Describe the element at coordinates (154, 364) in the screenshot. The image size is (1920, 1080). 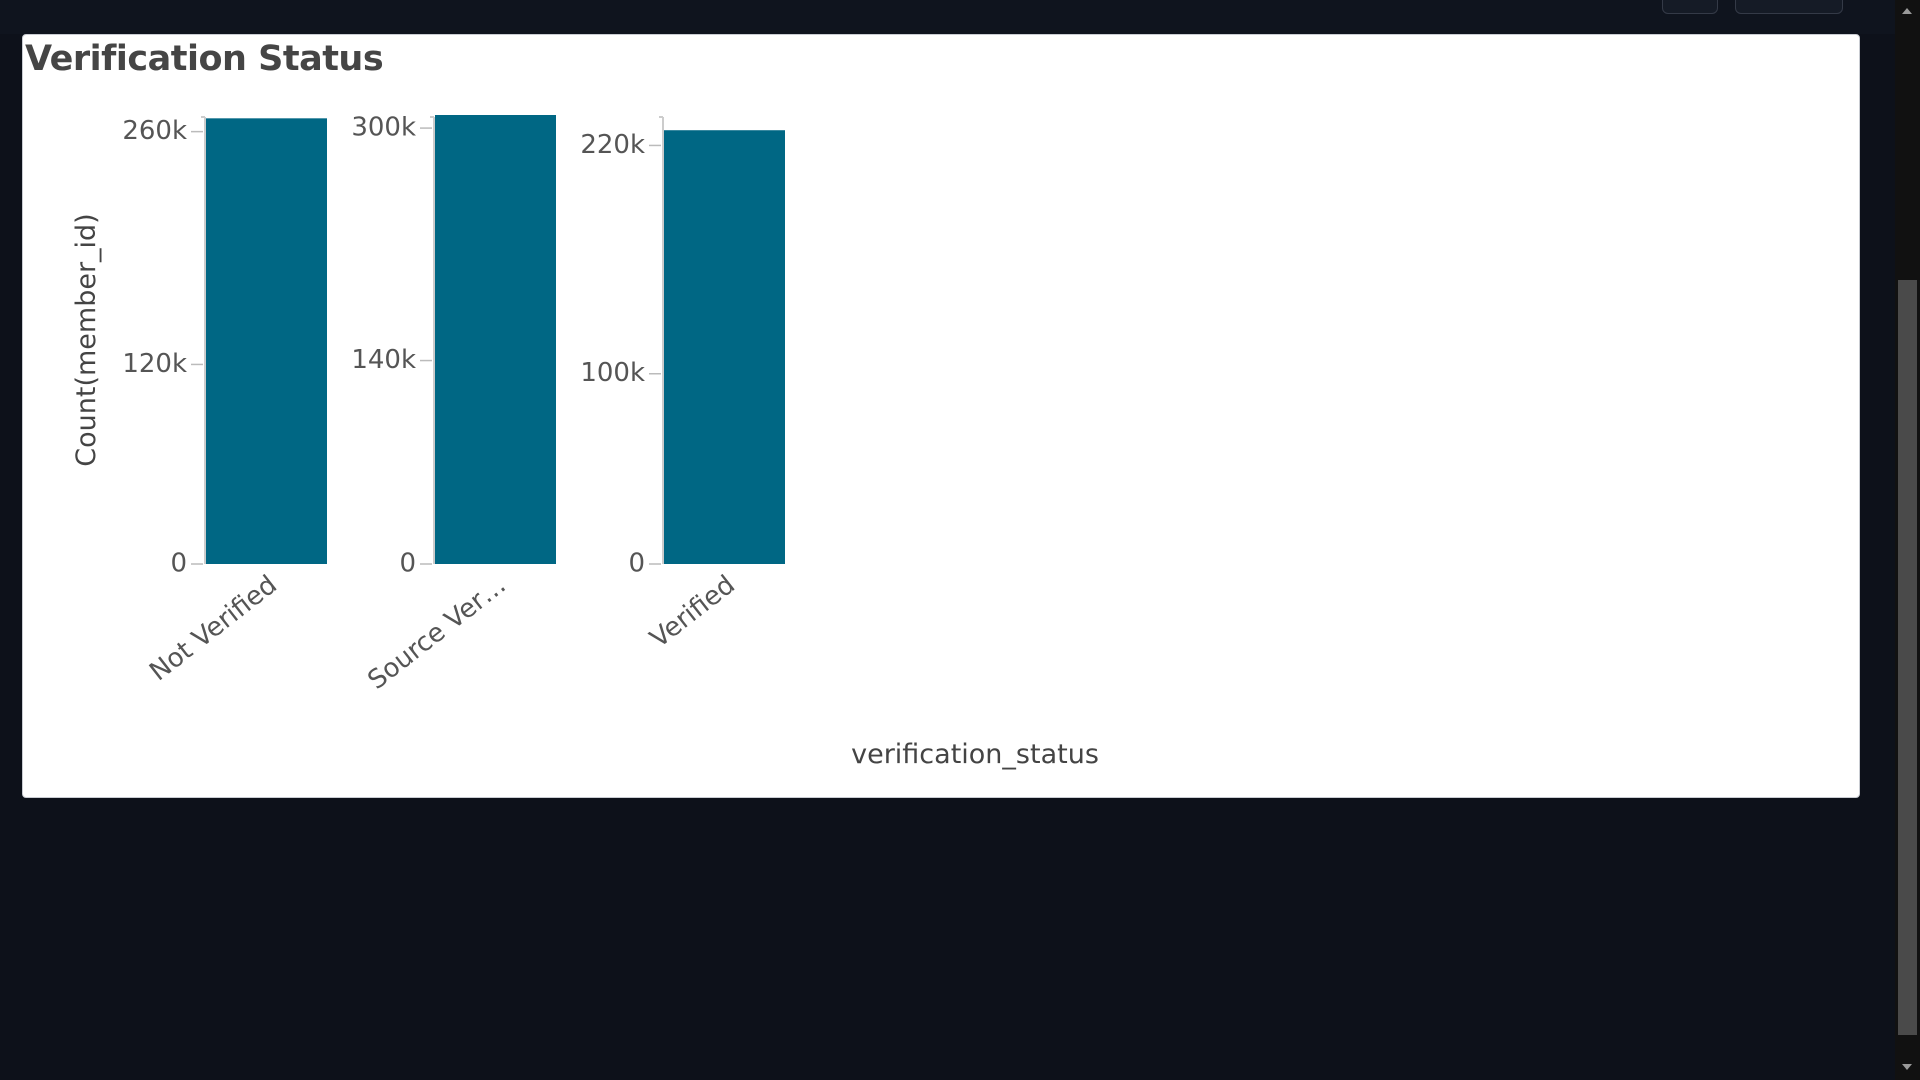
I see `y-tick-label: 120k` at that location.